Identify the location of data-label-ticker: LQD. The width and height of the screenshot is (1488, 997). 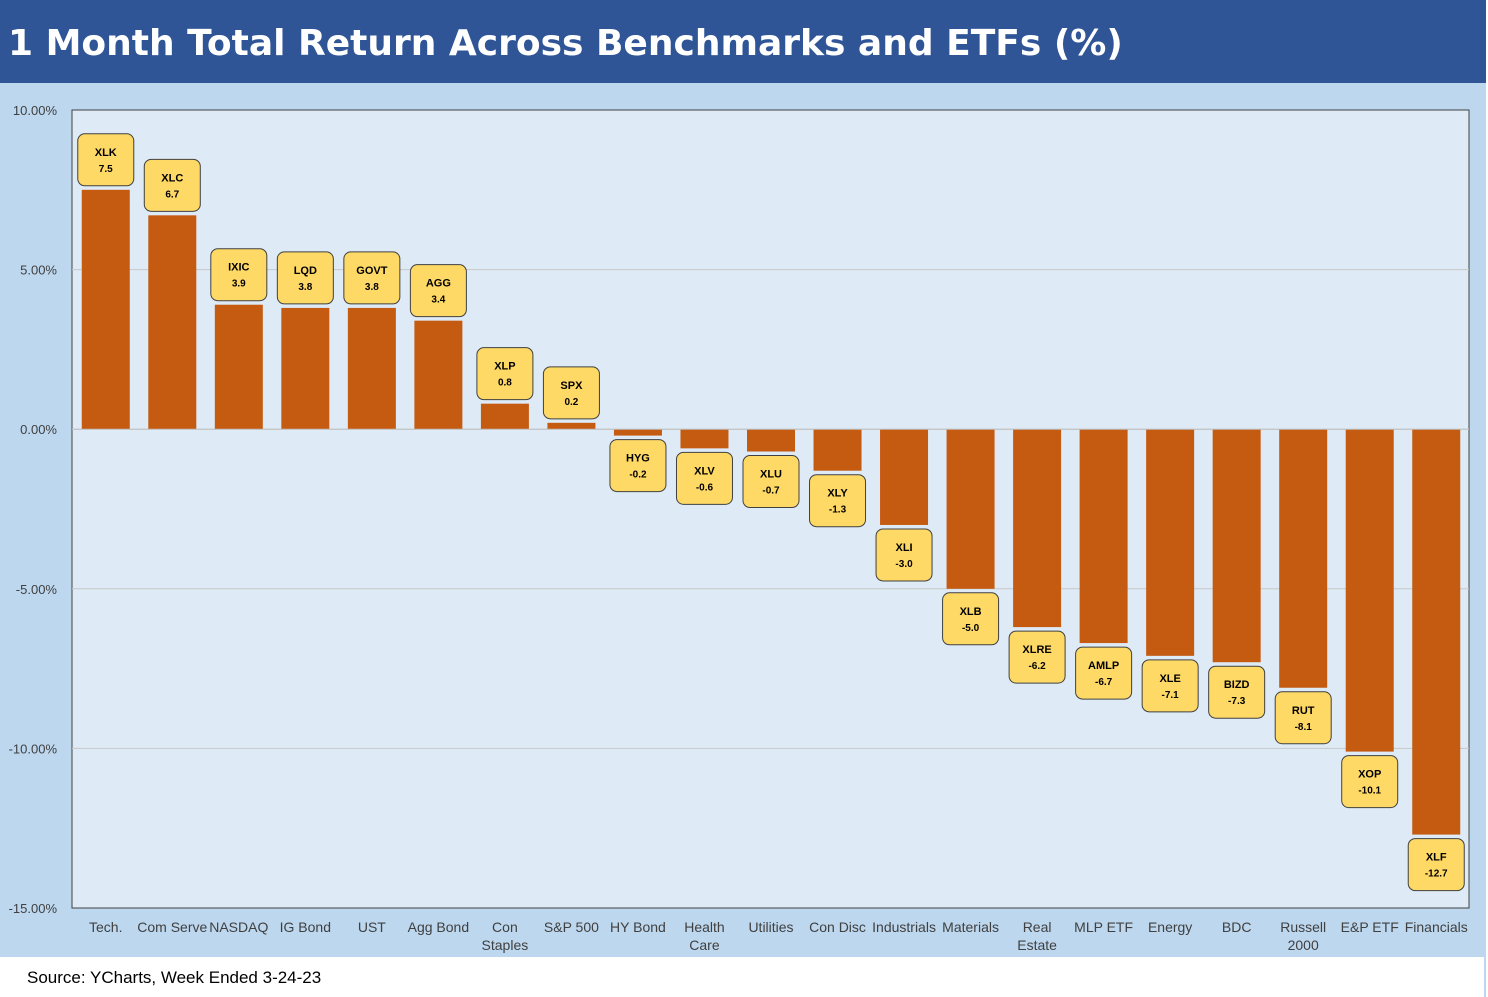
(305, 271).